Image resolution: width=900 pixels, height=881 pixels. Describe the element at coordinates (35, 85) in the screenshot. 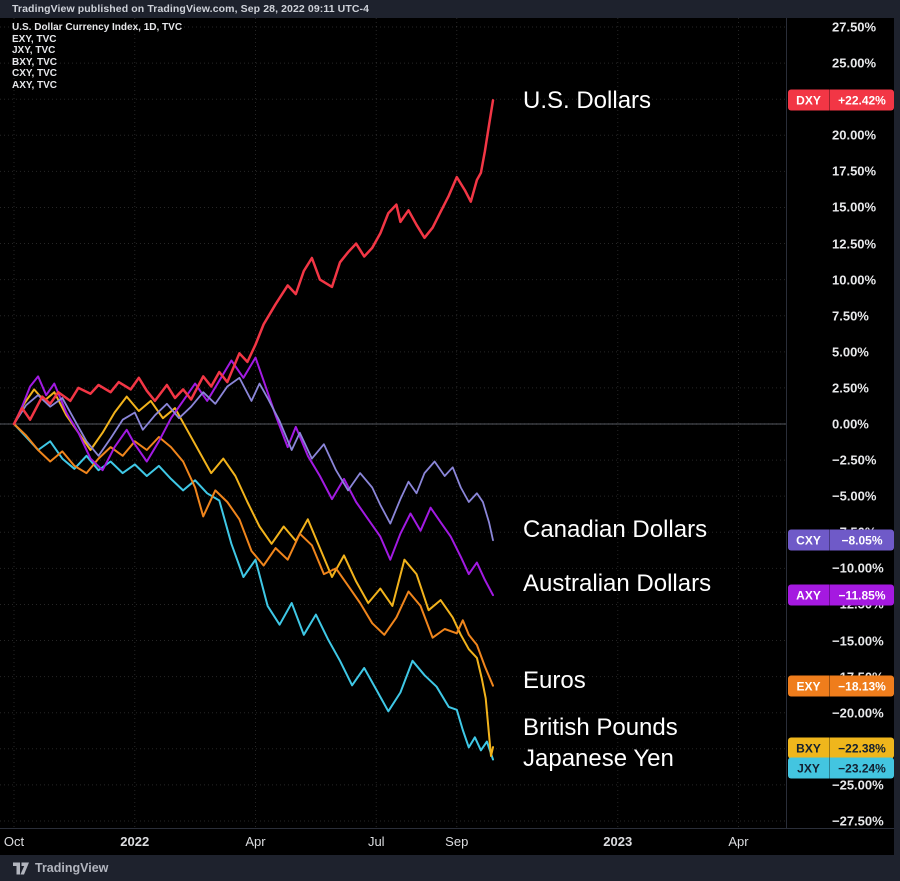

I see `legend-item: AXY, TVC` at that location.